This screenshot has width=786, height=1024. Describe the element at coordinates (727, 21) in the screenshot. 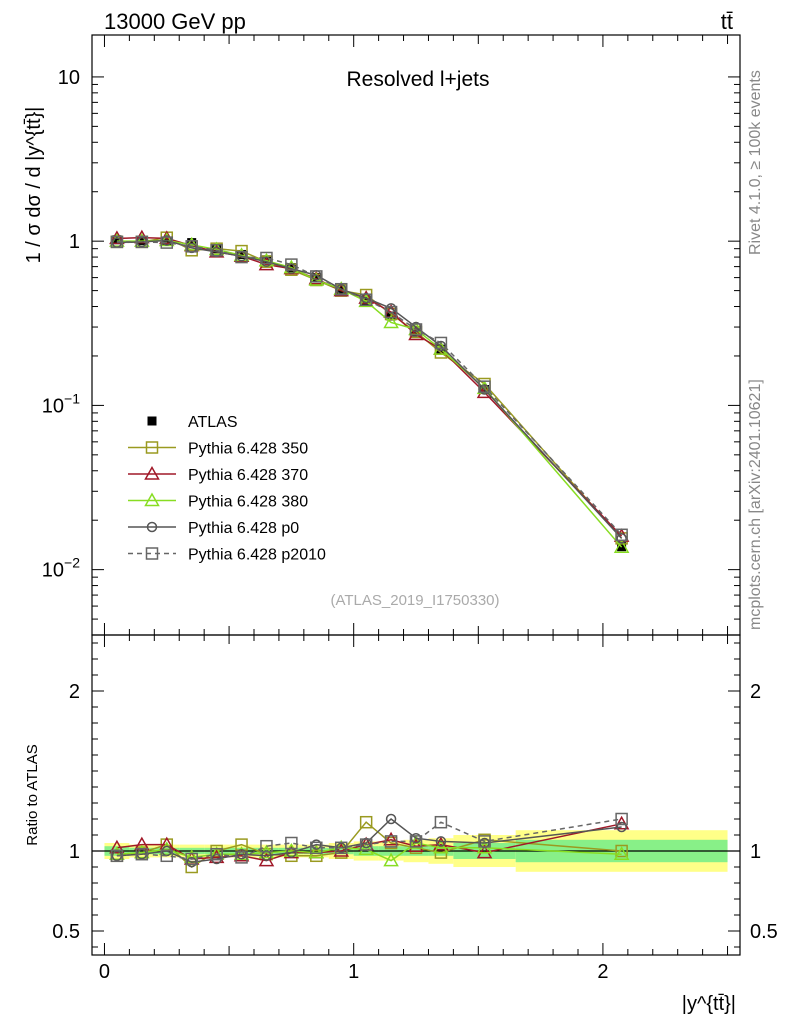

I see `process-label: tt̄` at that location.